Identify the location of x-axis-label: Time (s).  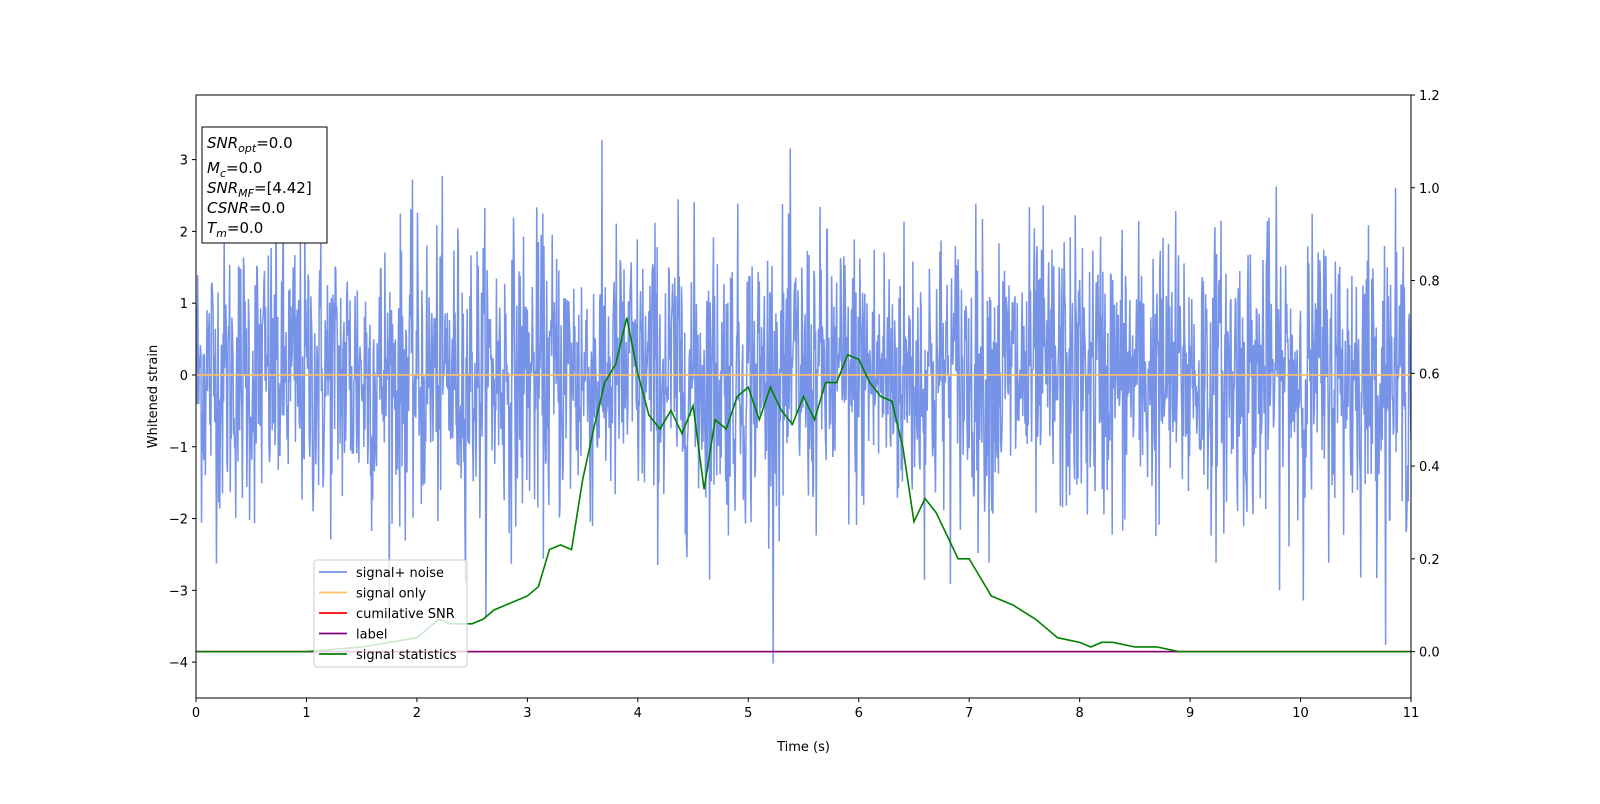
(803, 747).